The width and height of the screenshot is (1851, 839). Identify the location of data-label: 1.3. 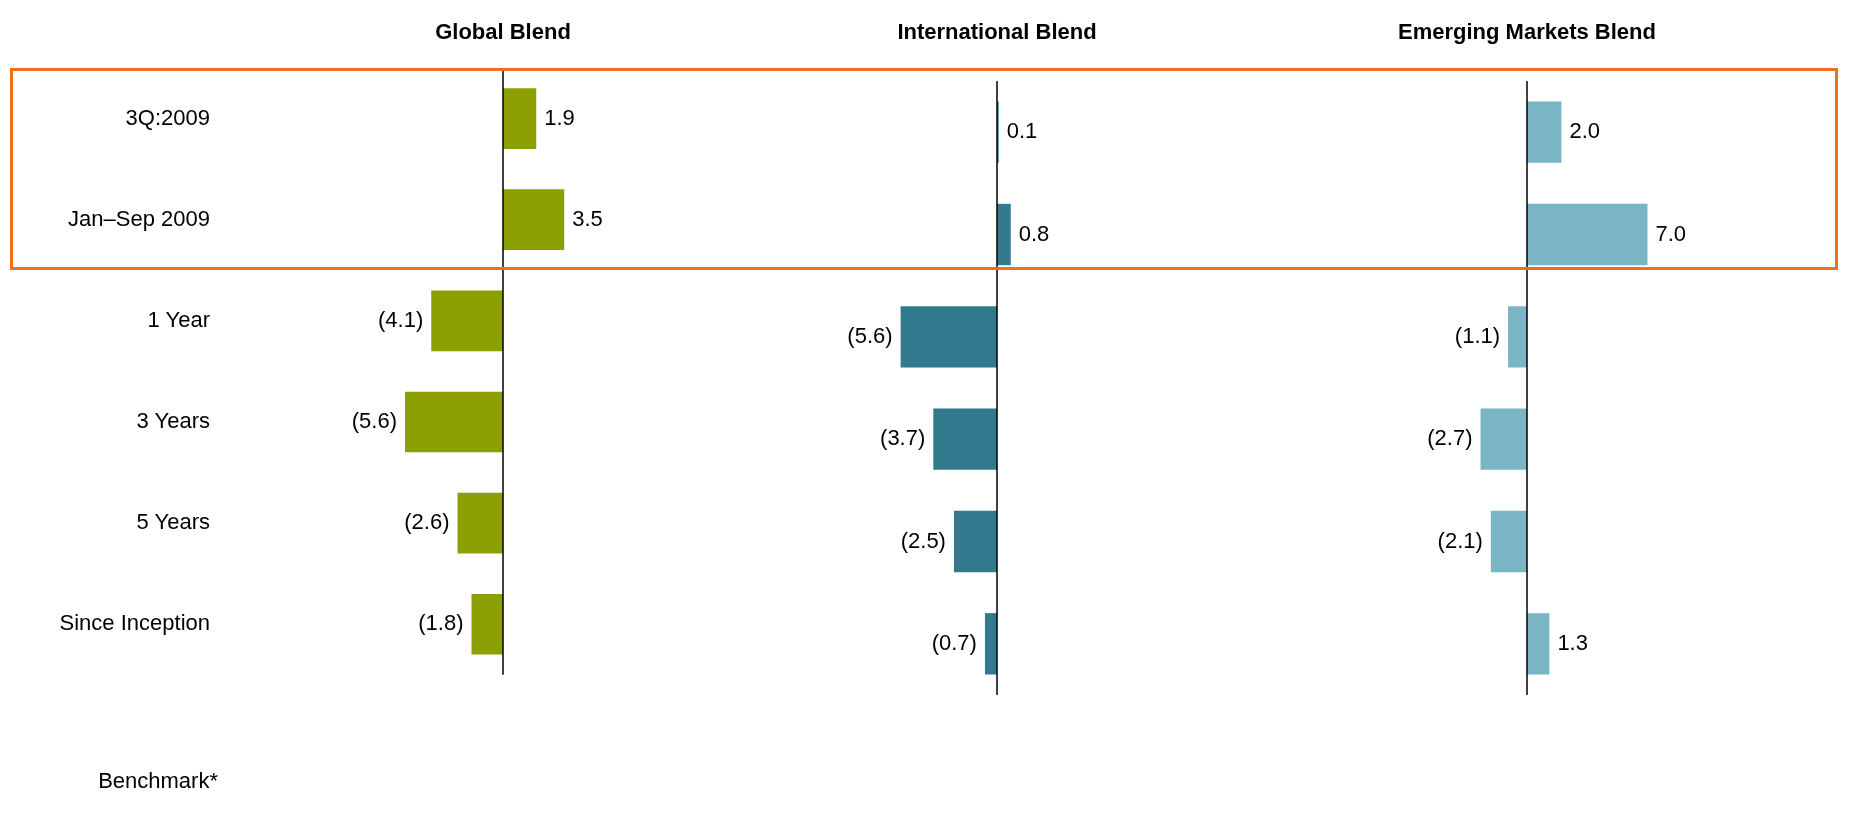
(1572, 642).